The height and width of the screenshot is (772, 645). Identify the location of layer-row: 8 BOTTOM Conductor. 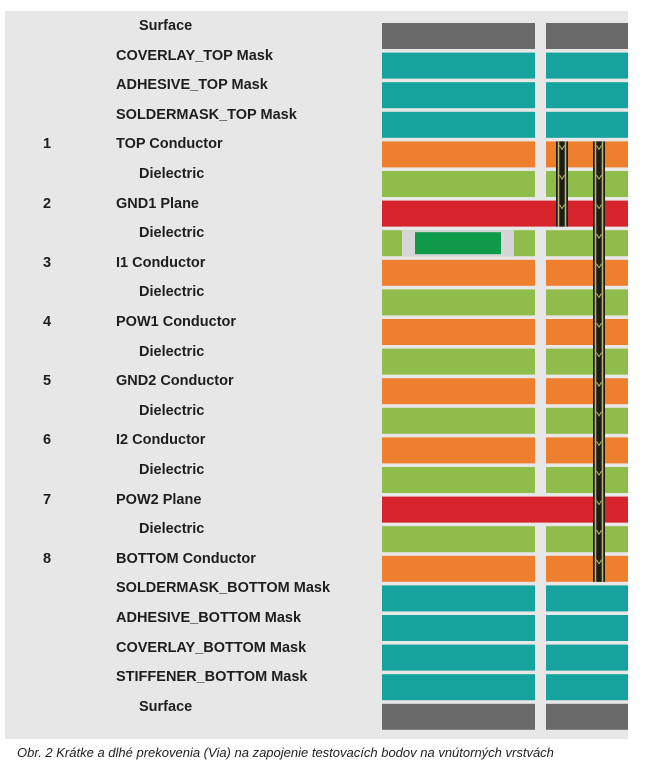
(190, 559).